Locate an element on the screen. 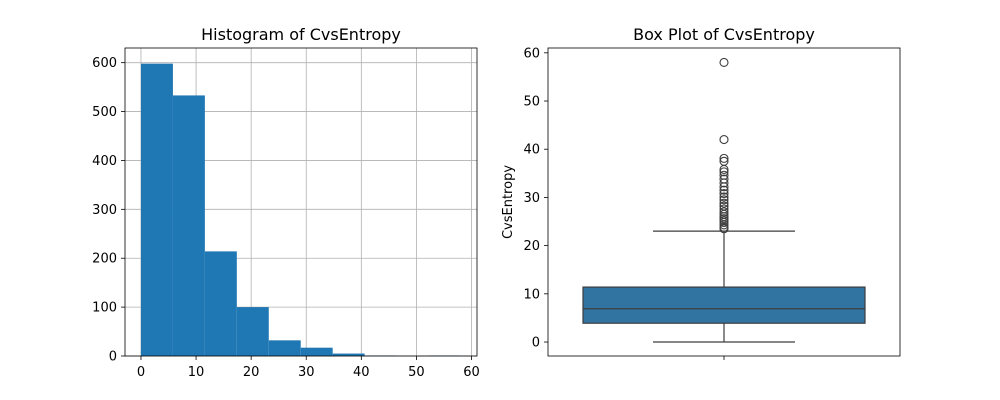  boxplot-y-tick-label-60: 60 is located at coordinates (531, 53).